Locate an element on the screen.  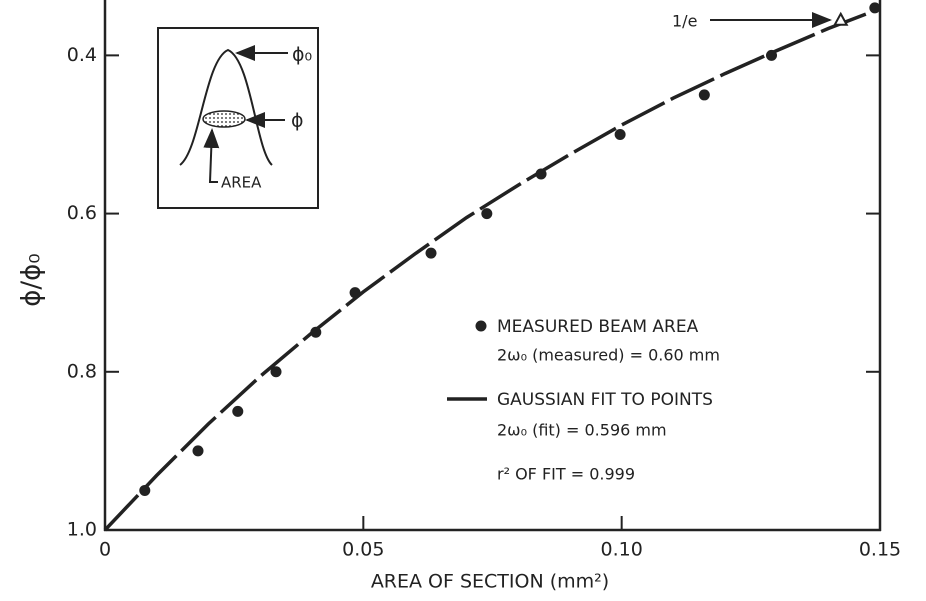
y-tick-label: 1.0 is located at coordinates (82, 530).